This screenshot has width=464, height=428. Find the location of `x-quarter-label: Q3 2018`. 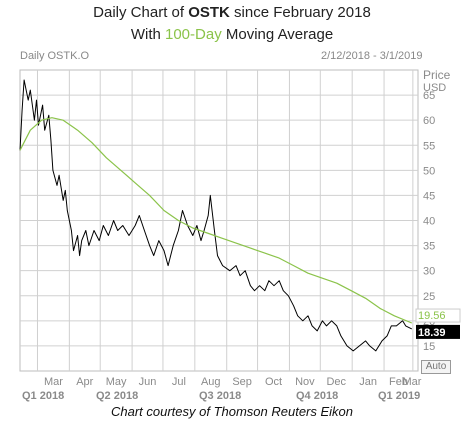

x-quarter-label: Q3 2018 is located at coordinates (220, 396).